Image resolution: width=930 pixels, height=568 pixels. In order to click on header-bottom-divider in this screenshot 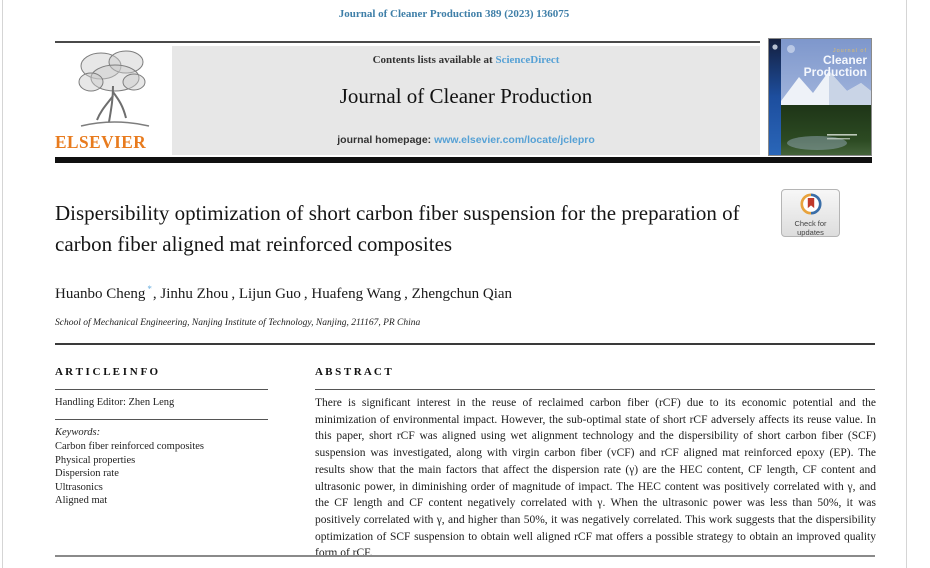, I will do `click(463, 160)`.